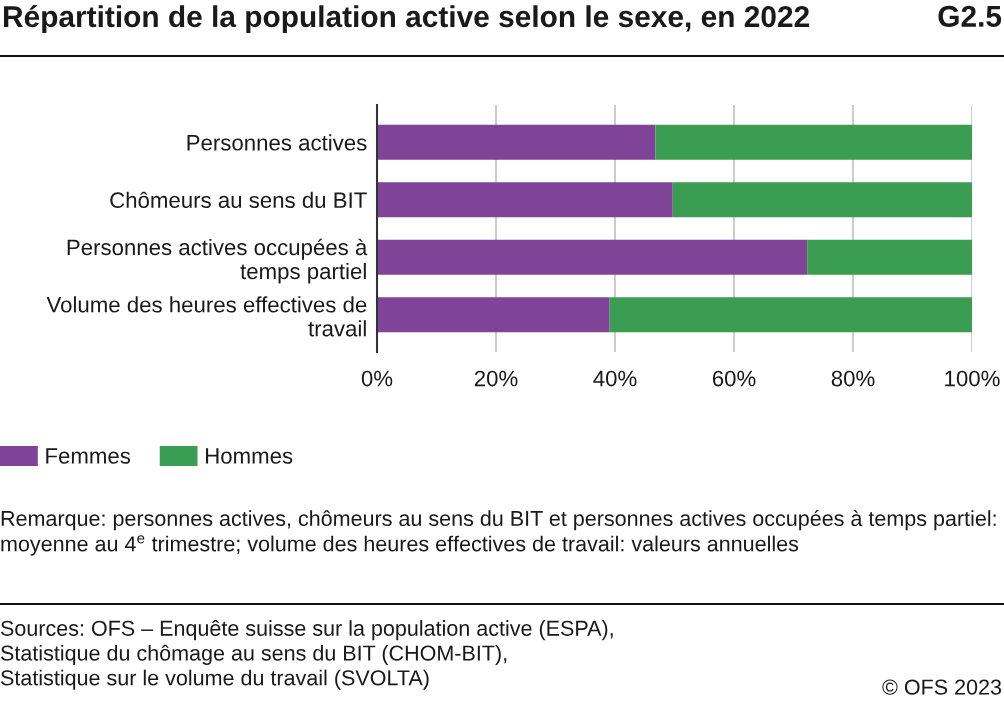 The height and width of the screenshot is (701, 1004). I want to click on source-note: Sources: OFS – Enquête suisse sur la population active (ESPA), Statistique du chômage au sens du BIT (CHOM-BIT), Statistique sur le volume du travail (SVOLTA), so click(306, 655).